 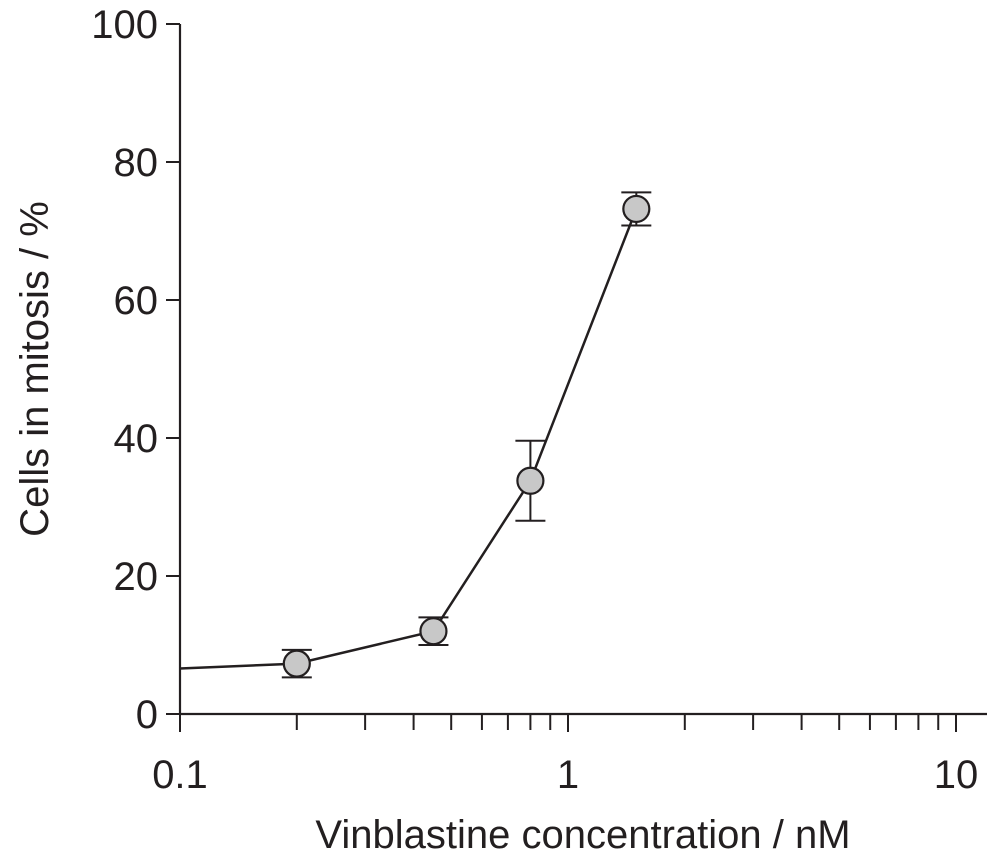 What do you see at coordinates (147, 715) in the screenshot?
I see `y-tick-label: 0` at bounding box center [147, 715].